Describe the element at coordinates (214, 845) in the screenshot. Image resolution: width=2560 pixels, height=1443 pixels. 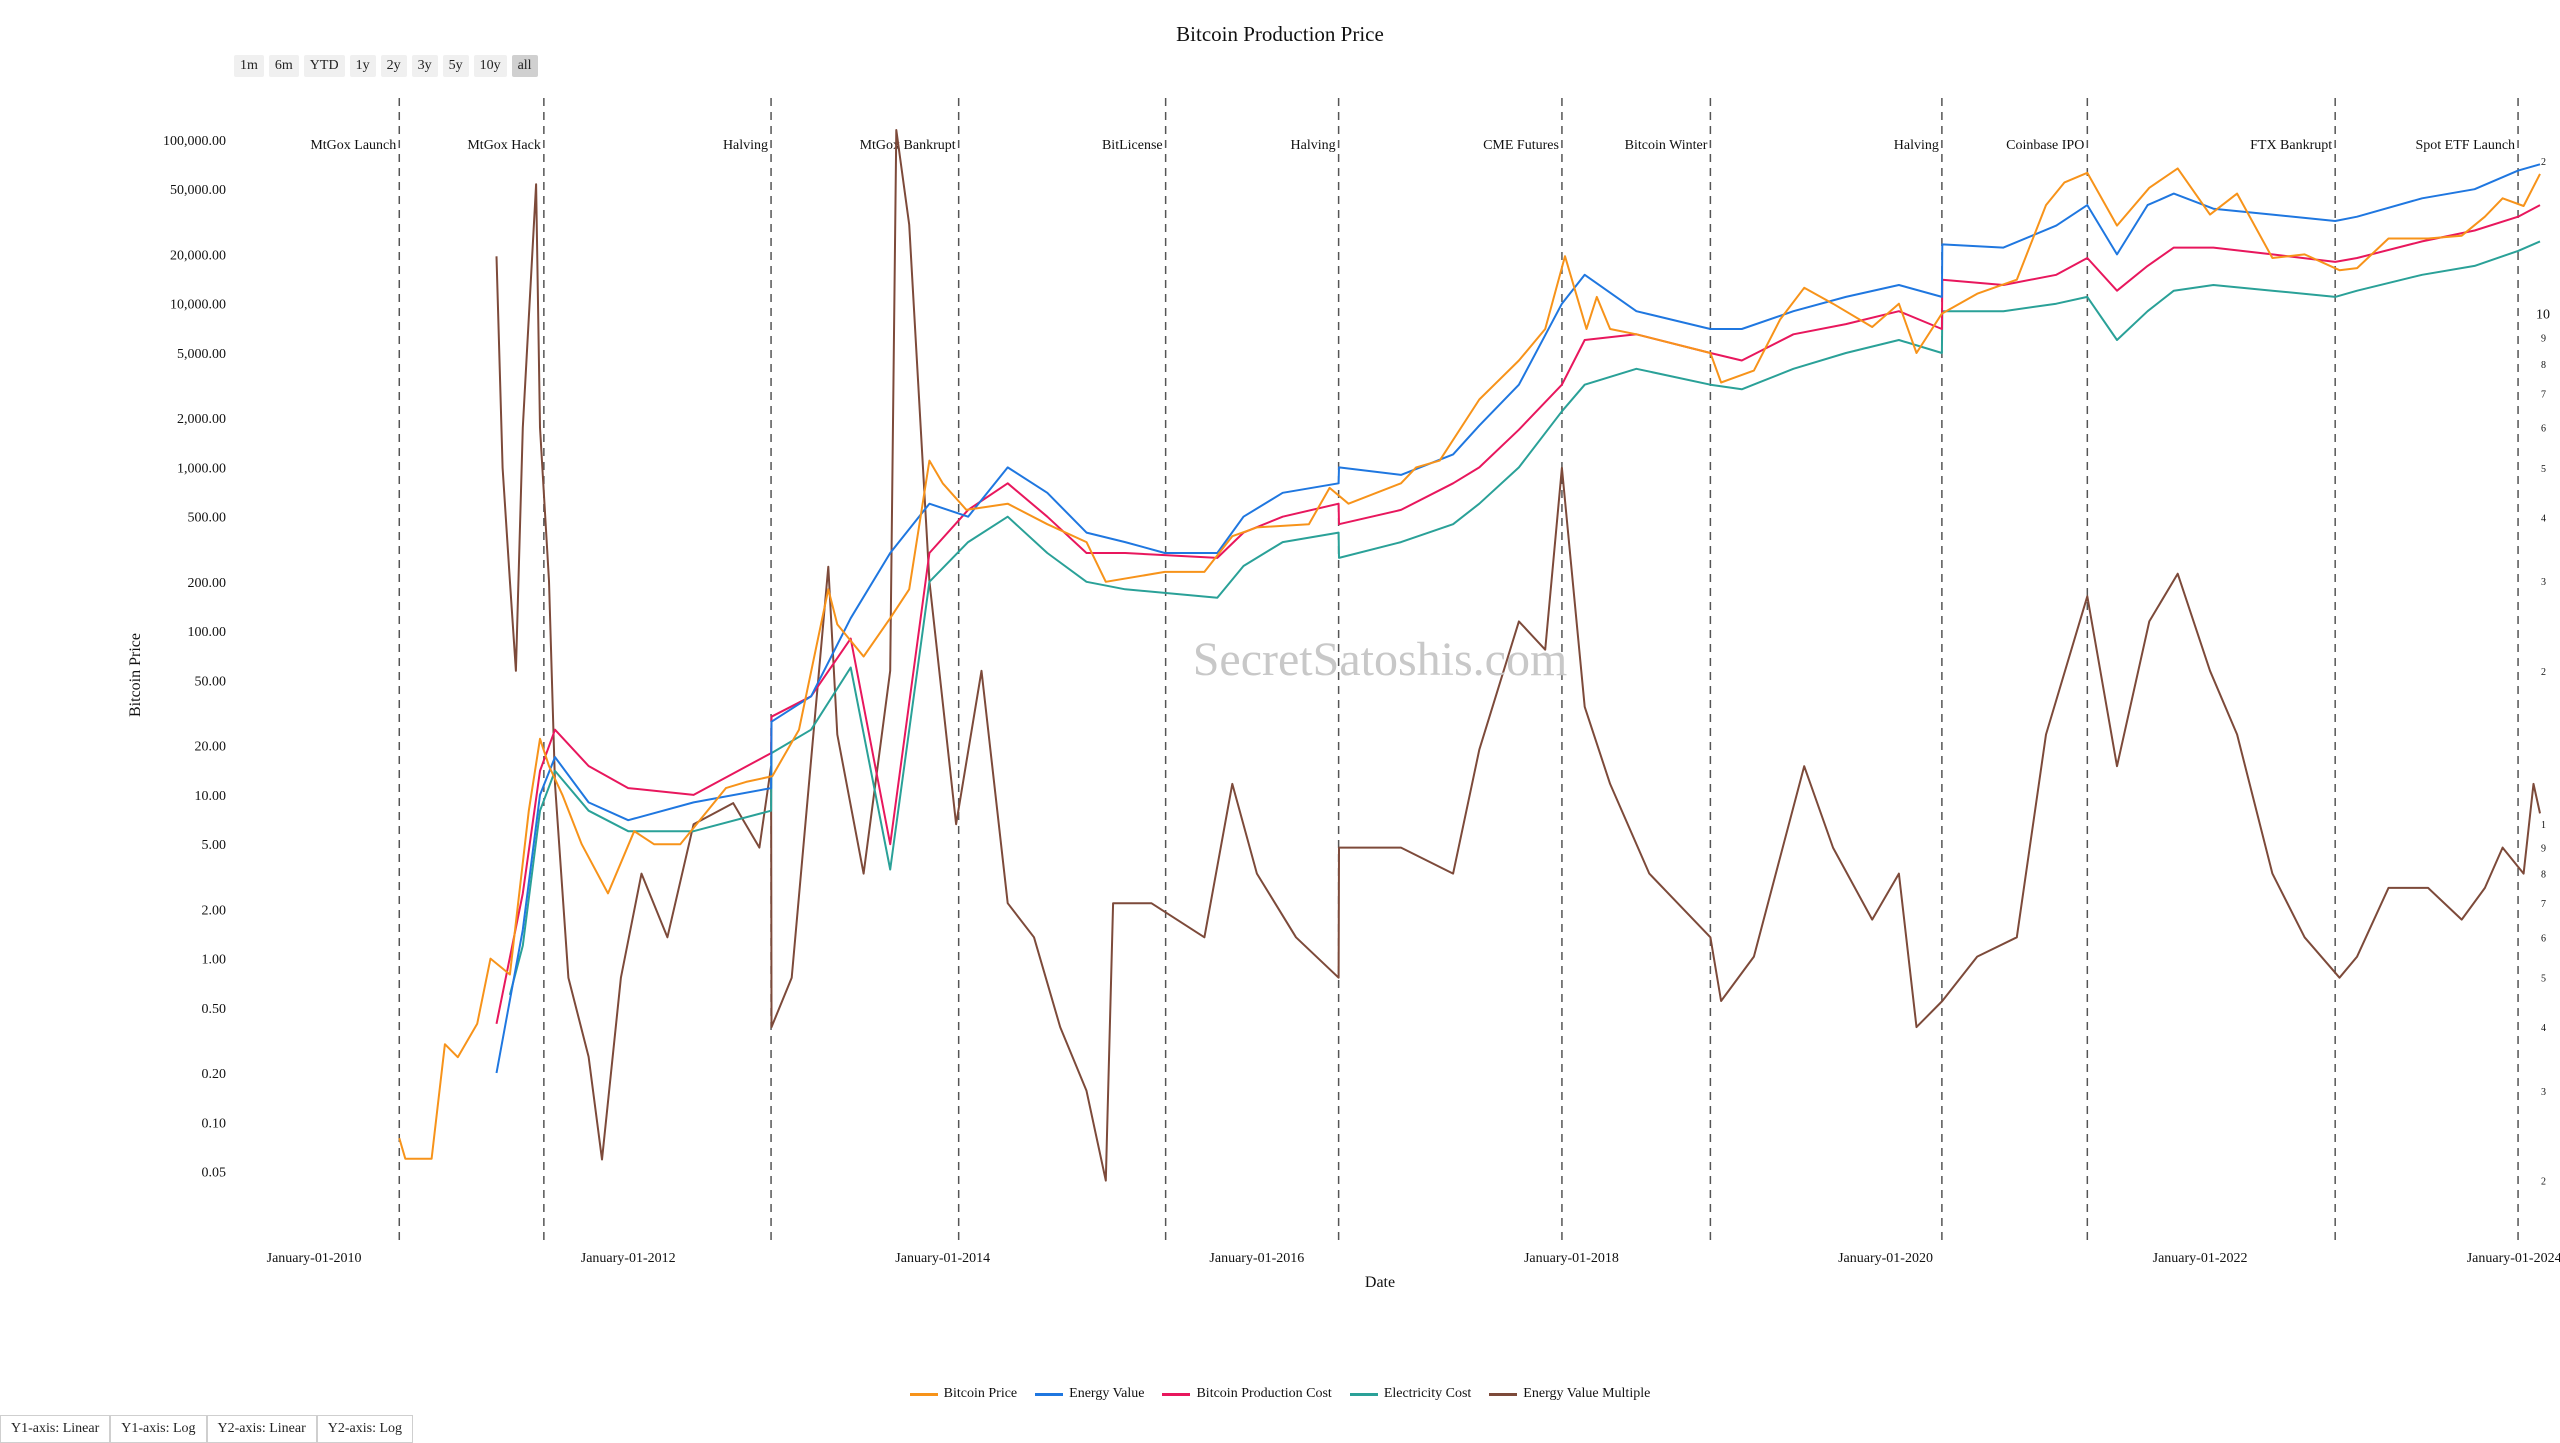
I see `y-tick-label: 5.00` at that location.